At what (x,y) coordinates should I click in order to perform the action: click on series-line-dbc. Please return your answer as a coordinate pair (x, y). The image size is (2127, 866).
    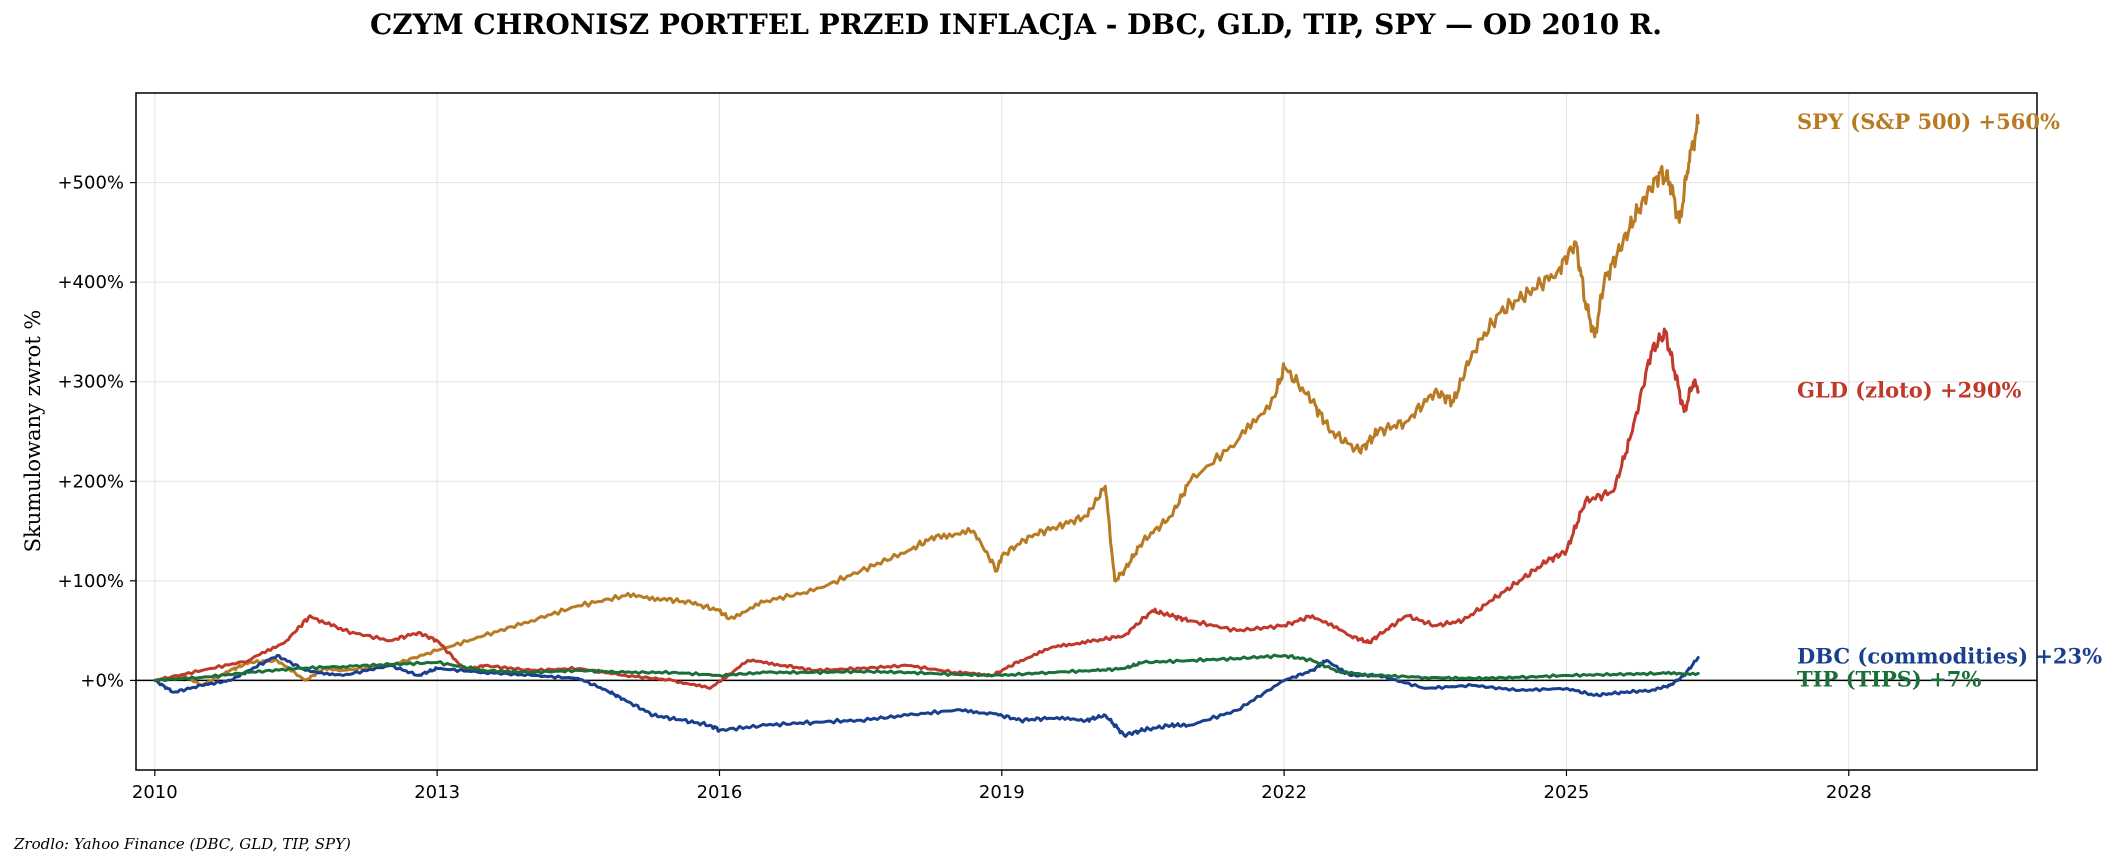
    Looking at the image, I should click on (926, 696).